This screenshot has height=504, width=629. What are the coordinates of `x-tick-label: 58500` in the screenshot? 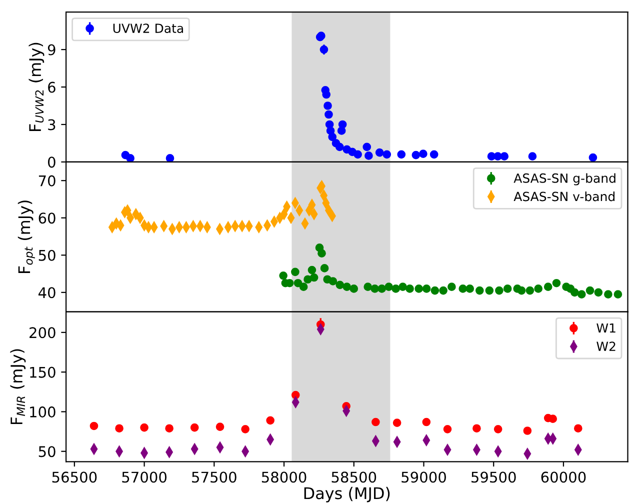 It's located at (354, 477).